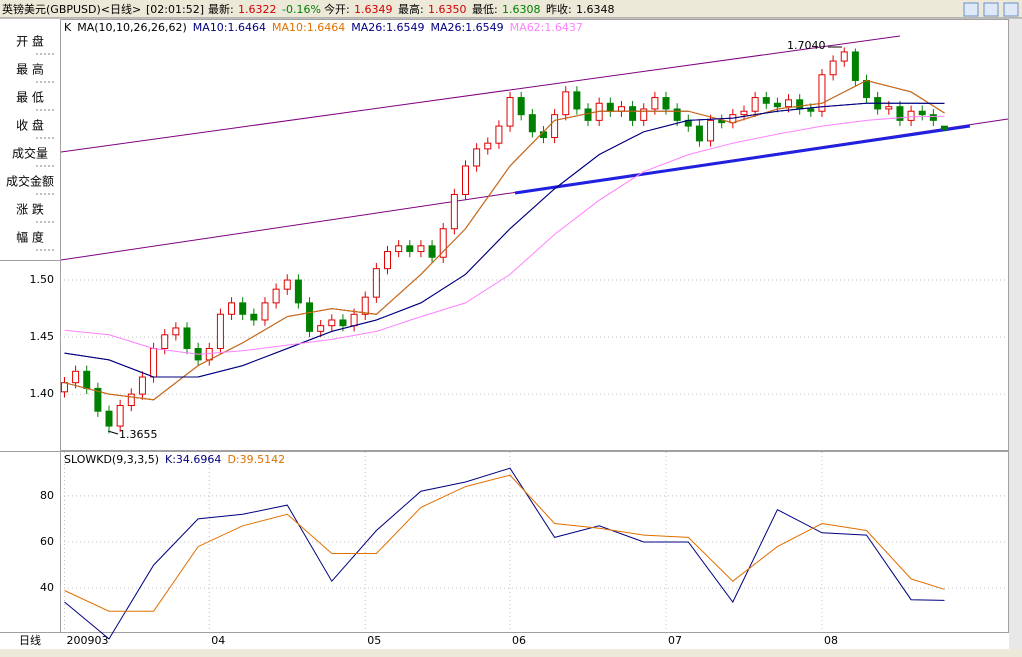  I want to click on period-label: 日线, so click(30, 640).